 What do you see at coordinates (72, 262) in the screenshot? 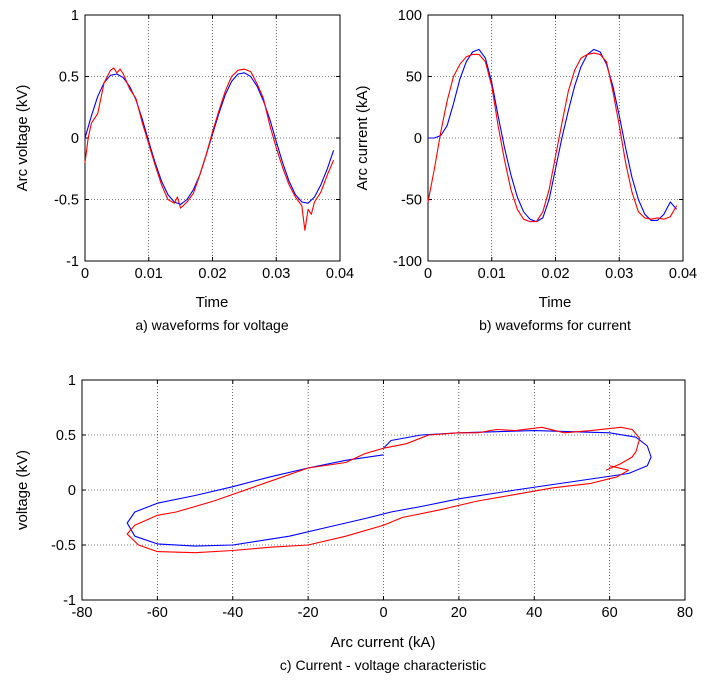
I see `chart-a-ytick-label: -1` at bounding box center [72, 262].